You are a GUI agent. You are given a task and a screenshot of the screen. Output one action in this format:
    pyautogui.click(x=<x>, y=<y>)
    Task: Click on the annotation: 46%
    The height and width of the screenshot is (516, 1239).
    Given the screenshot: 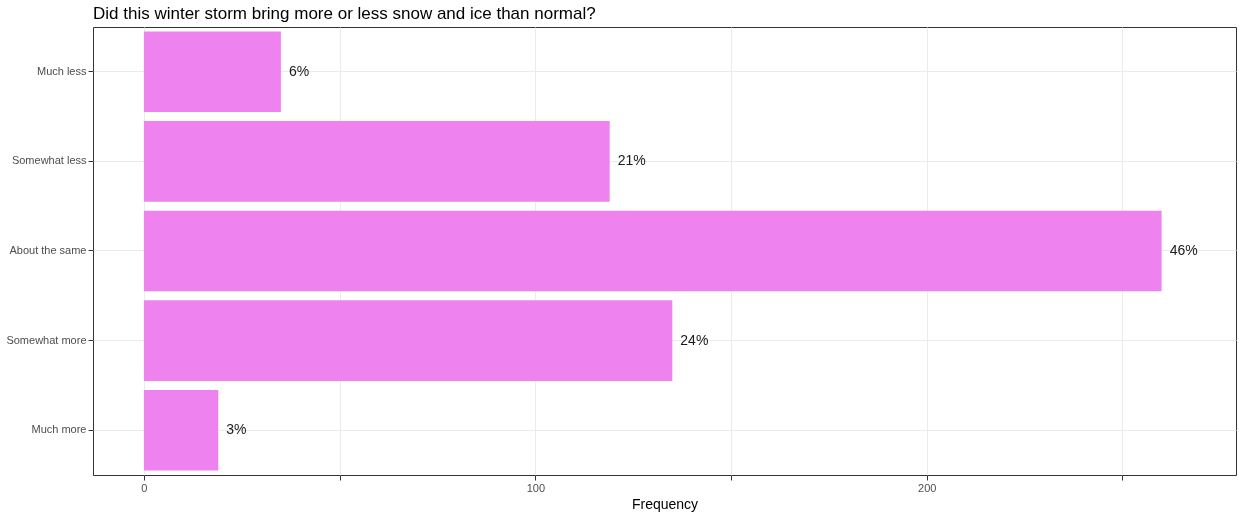 What is the action you would take?
    pyautogui.click(x=1183, y=250)
    